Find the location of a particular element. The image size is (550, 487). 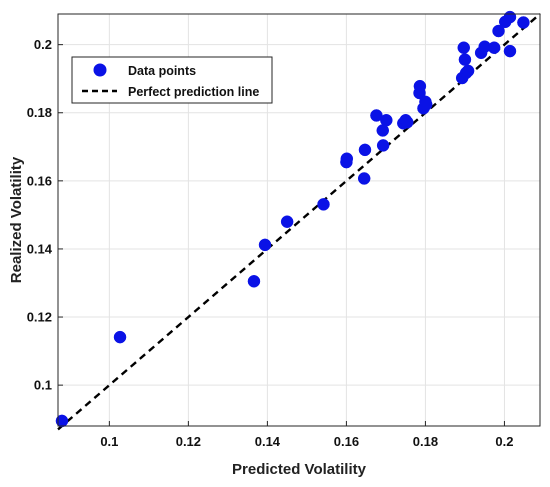

x-tick-label: 0.14 is located at coordinates (268, 441).